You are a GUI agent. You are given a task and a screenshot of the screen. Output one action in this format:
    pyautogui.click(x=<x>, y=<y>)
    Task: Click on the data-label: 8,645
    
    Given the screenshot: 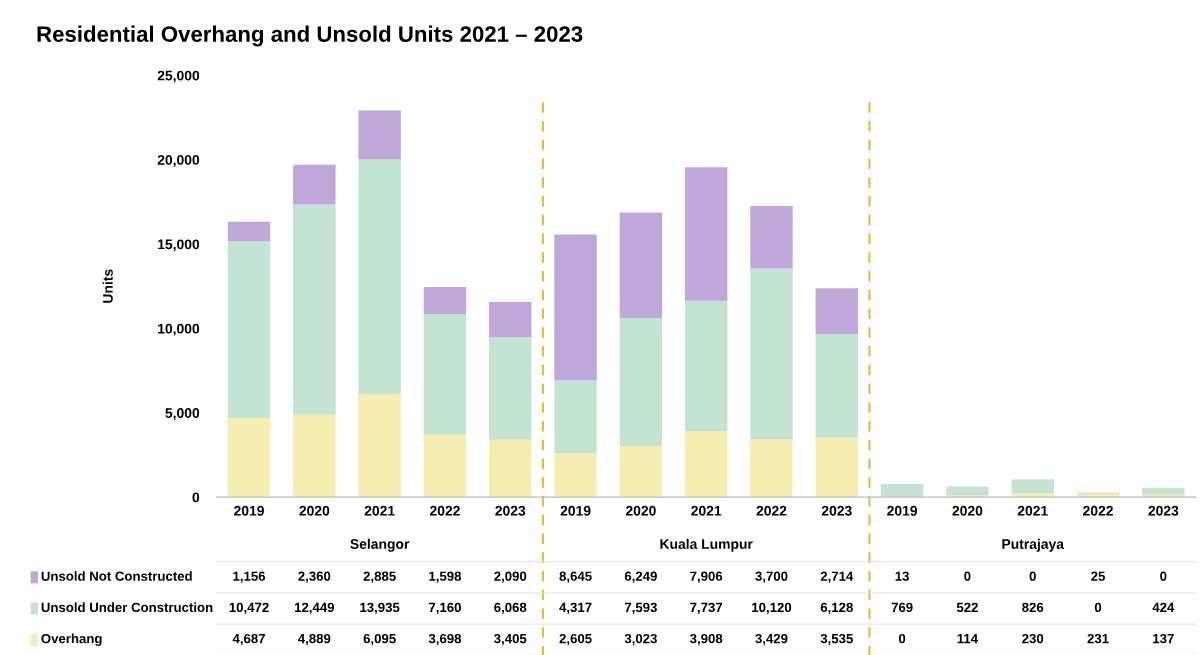 What is the action you would take?
    pyautogui.click(x=575, y=577)
    